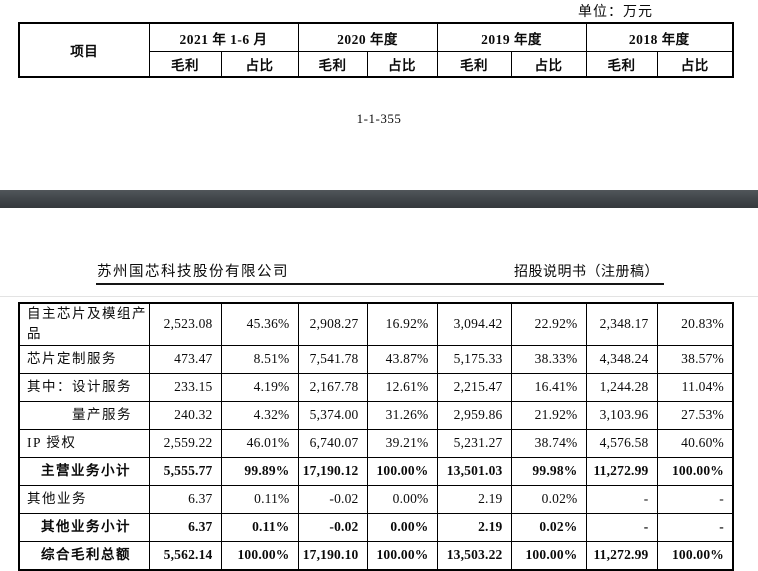 This screenshot has height=571, width=758. What do you see at coordinates (185, 387) in the screenshot?
I see `cell-value: 233.15` at bounding box center [185, 387].